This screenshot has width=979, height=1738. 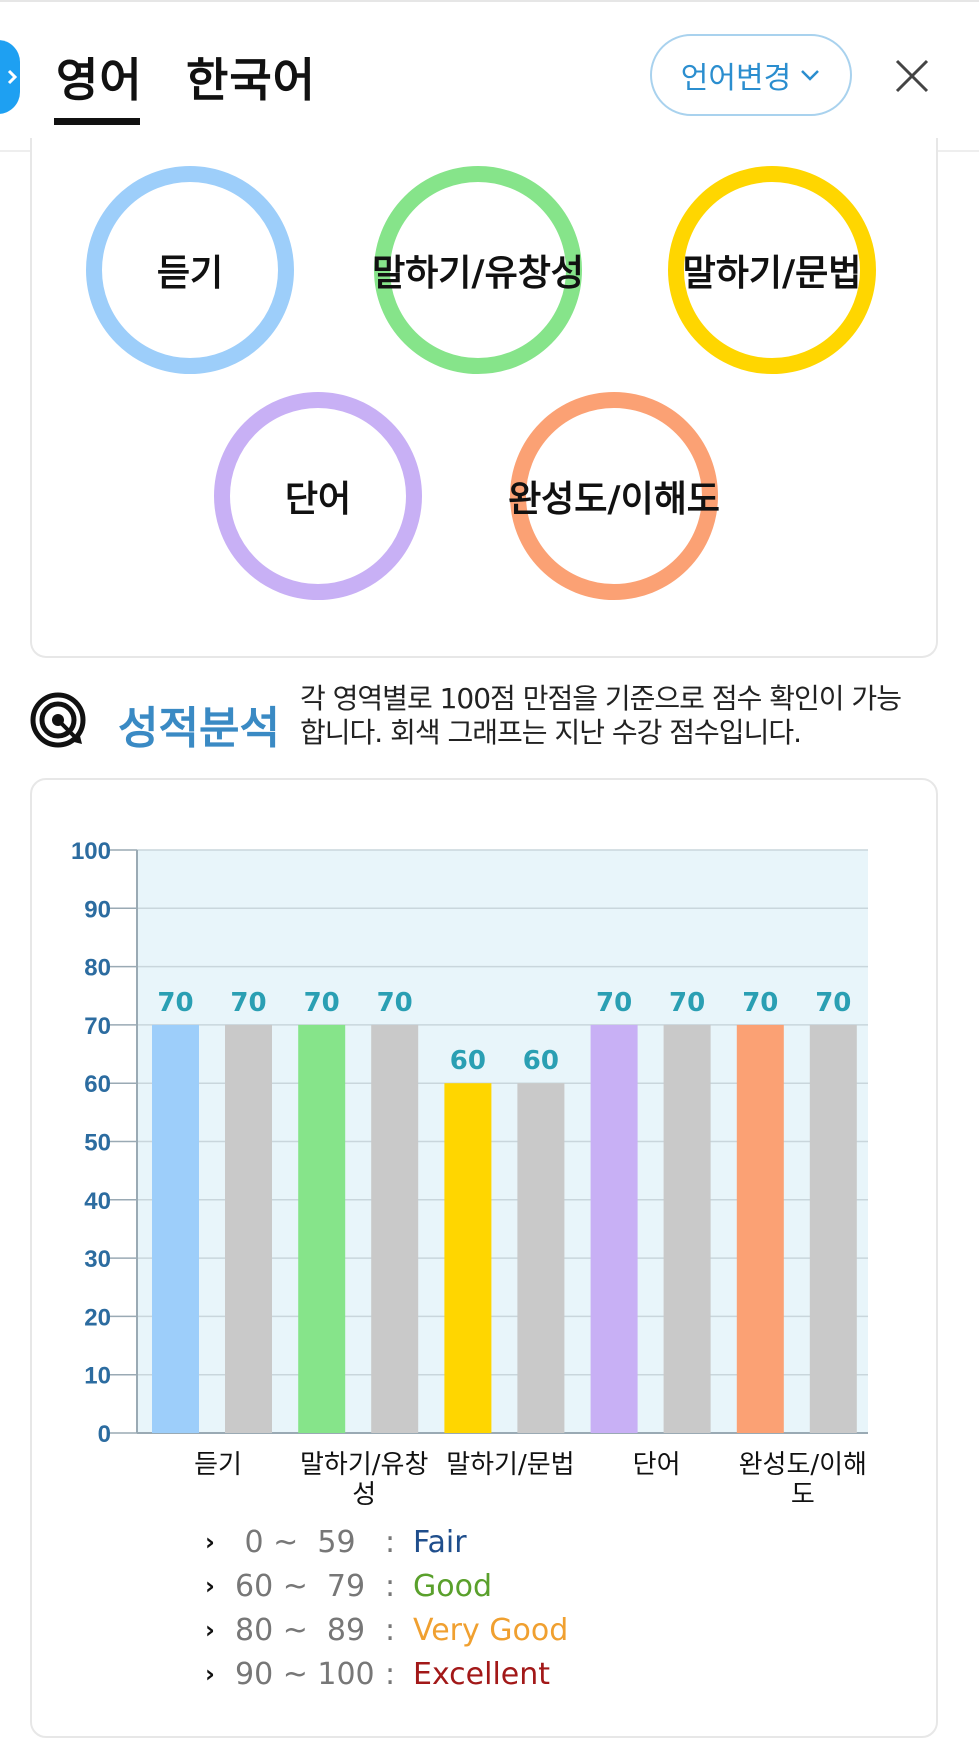 What do you see at coordinates (772, 273) in the screenshot?
I see `skill-ring-label: 말하기/문법` at bounding box center [772, 273].